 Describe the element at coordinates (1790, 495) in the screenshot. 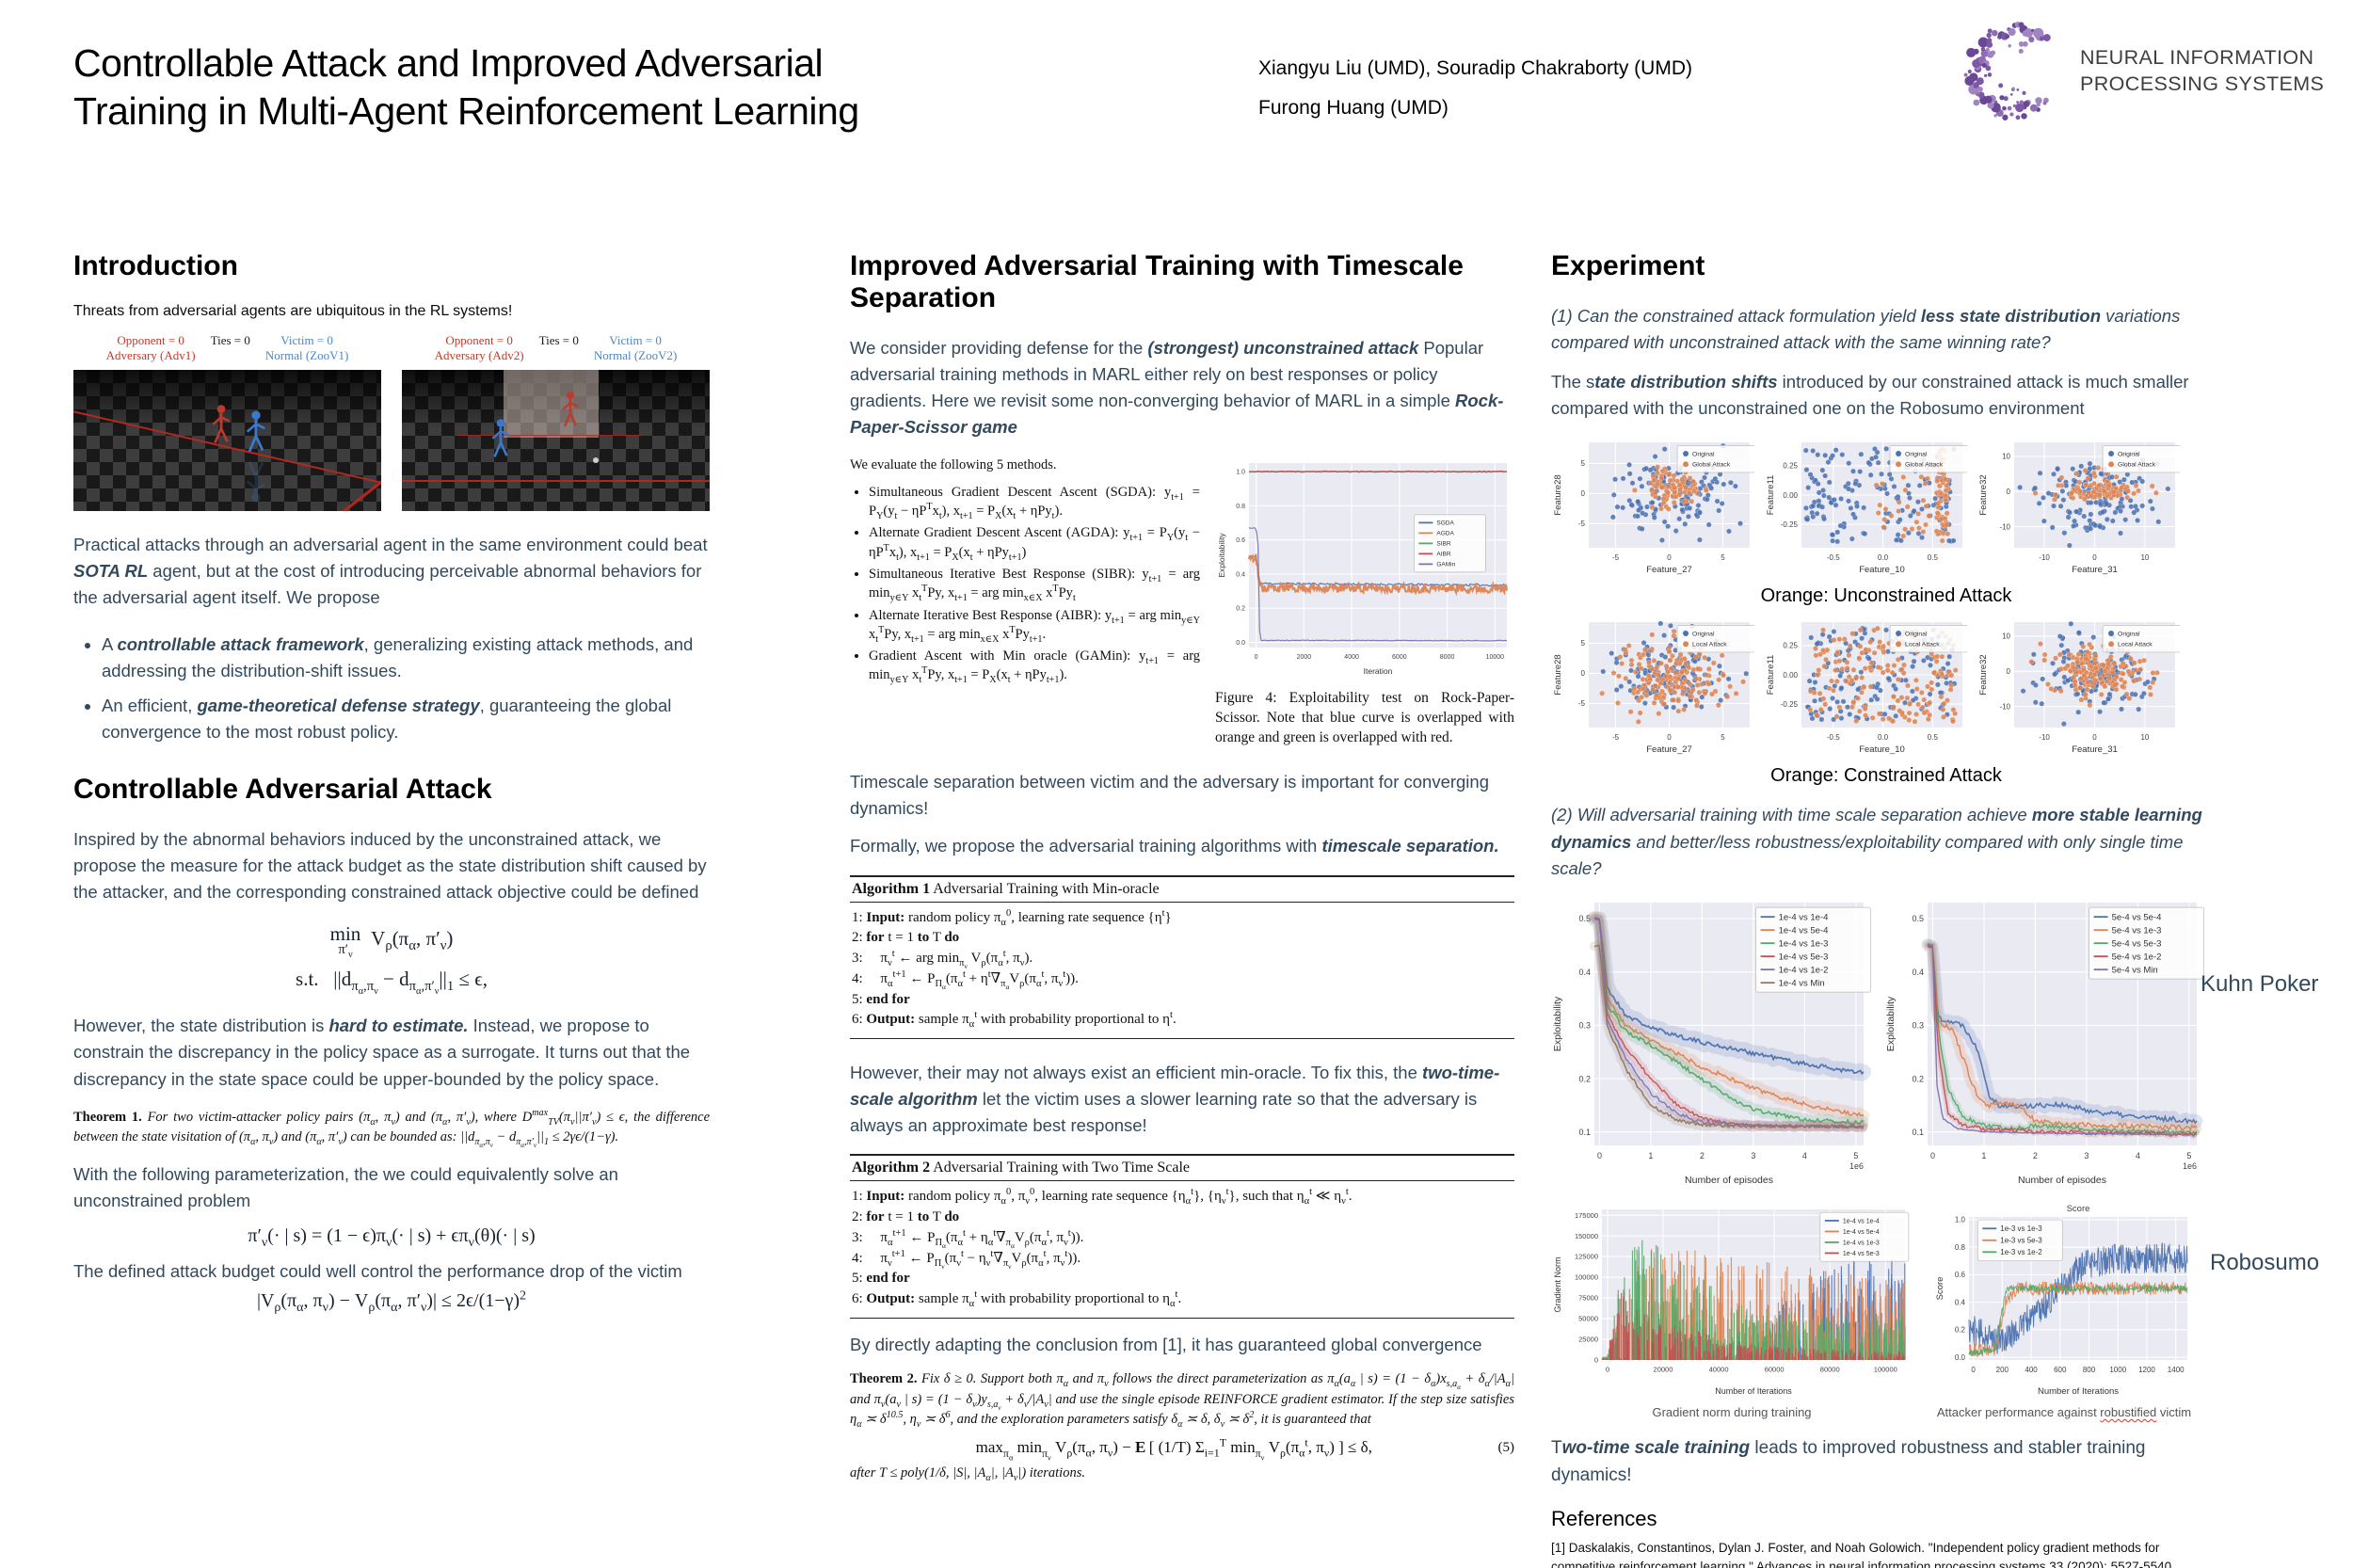

I see `svg-text: 0.00` at that location.